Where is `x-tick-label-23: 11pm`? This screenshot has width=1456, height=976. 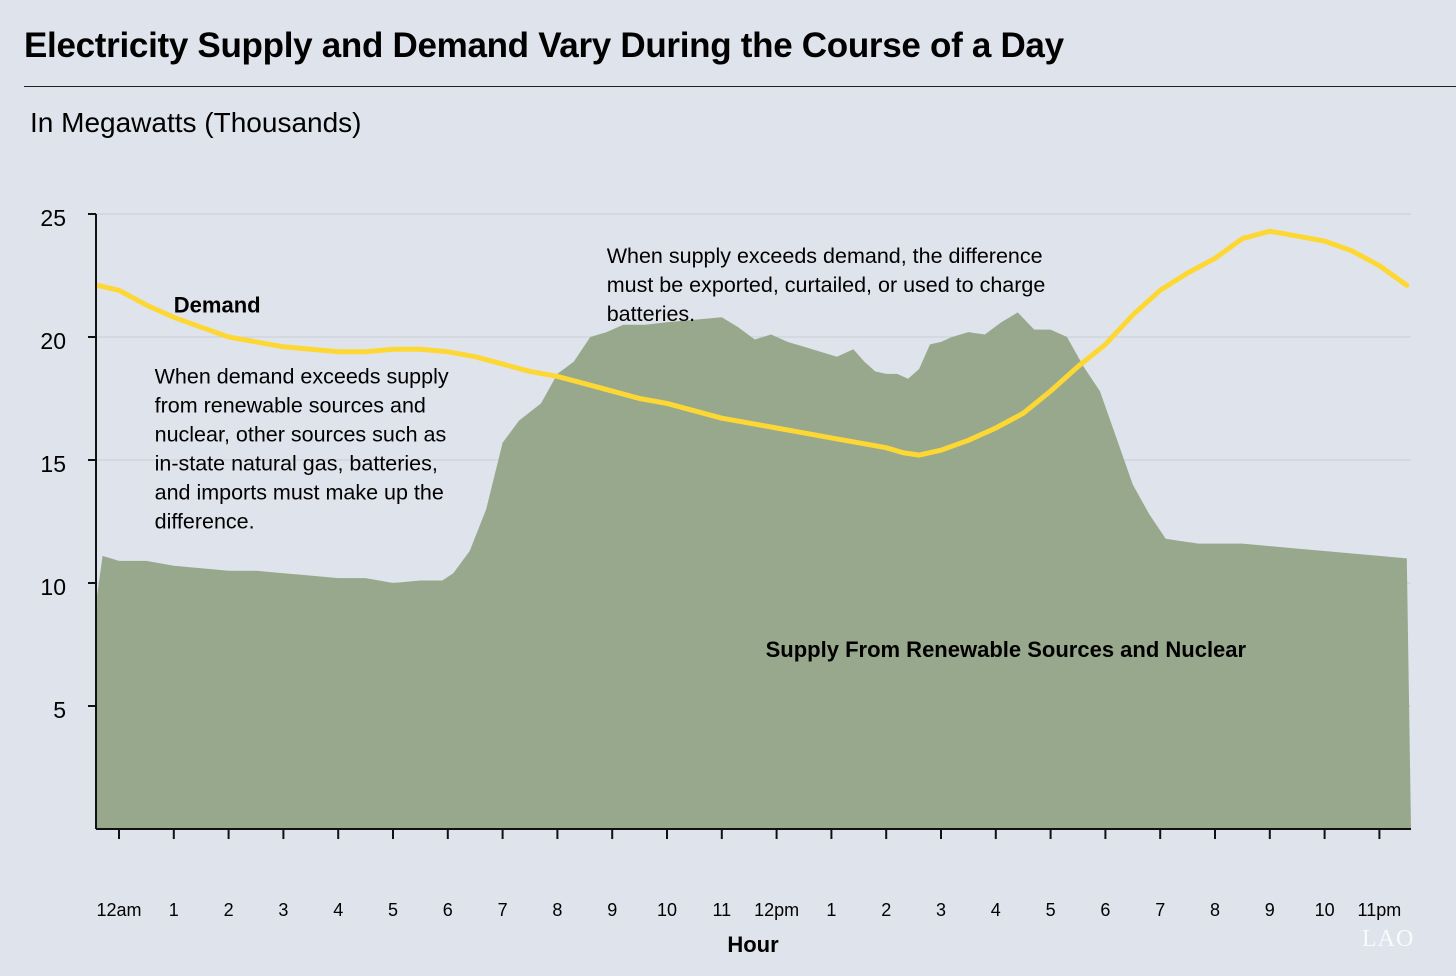
x-tick-label-23: 11pm is located at coordinates (1380, 910).